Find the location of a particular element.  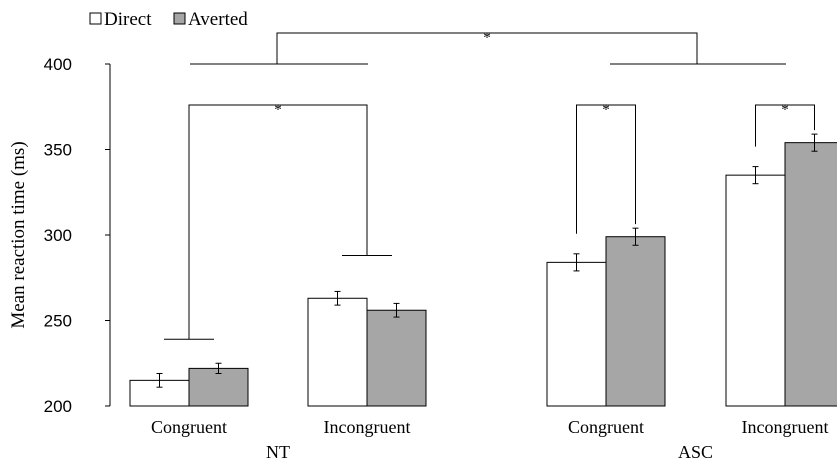

y-tick-label: 300 is located at coordinates (58, 235).